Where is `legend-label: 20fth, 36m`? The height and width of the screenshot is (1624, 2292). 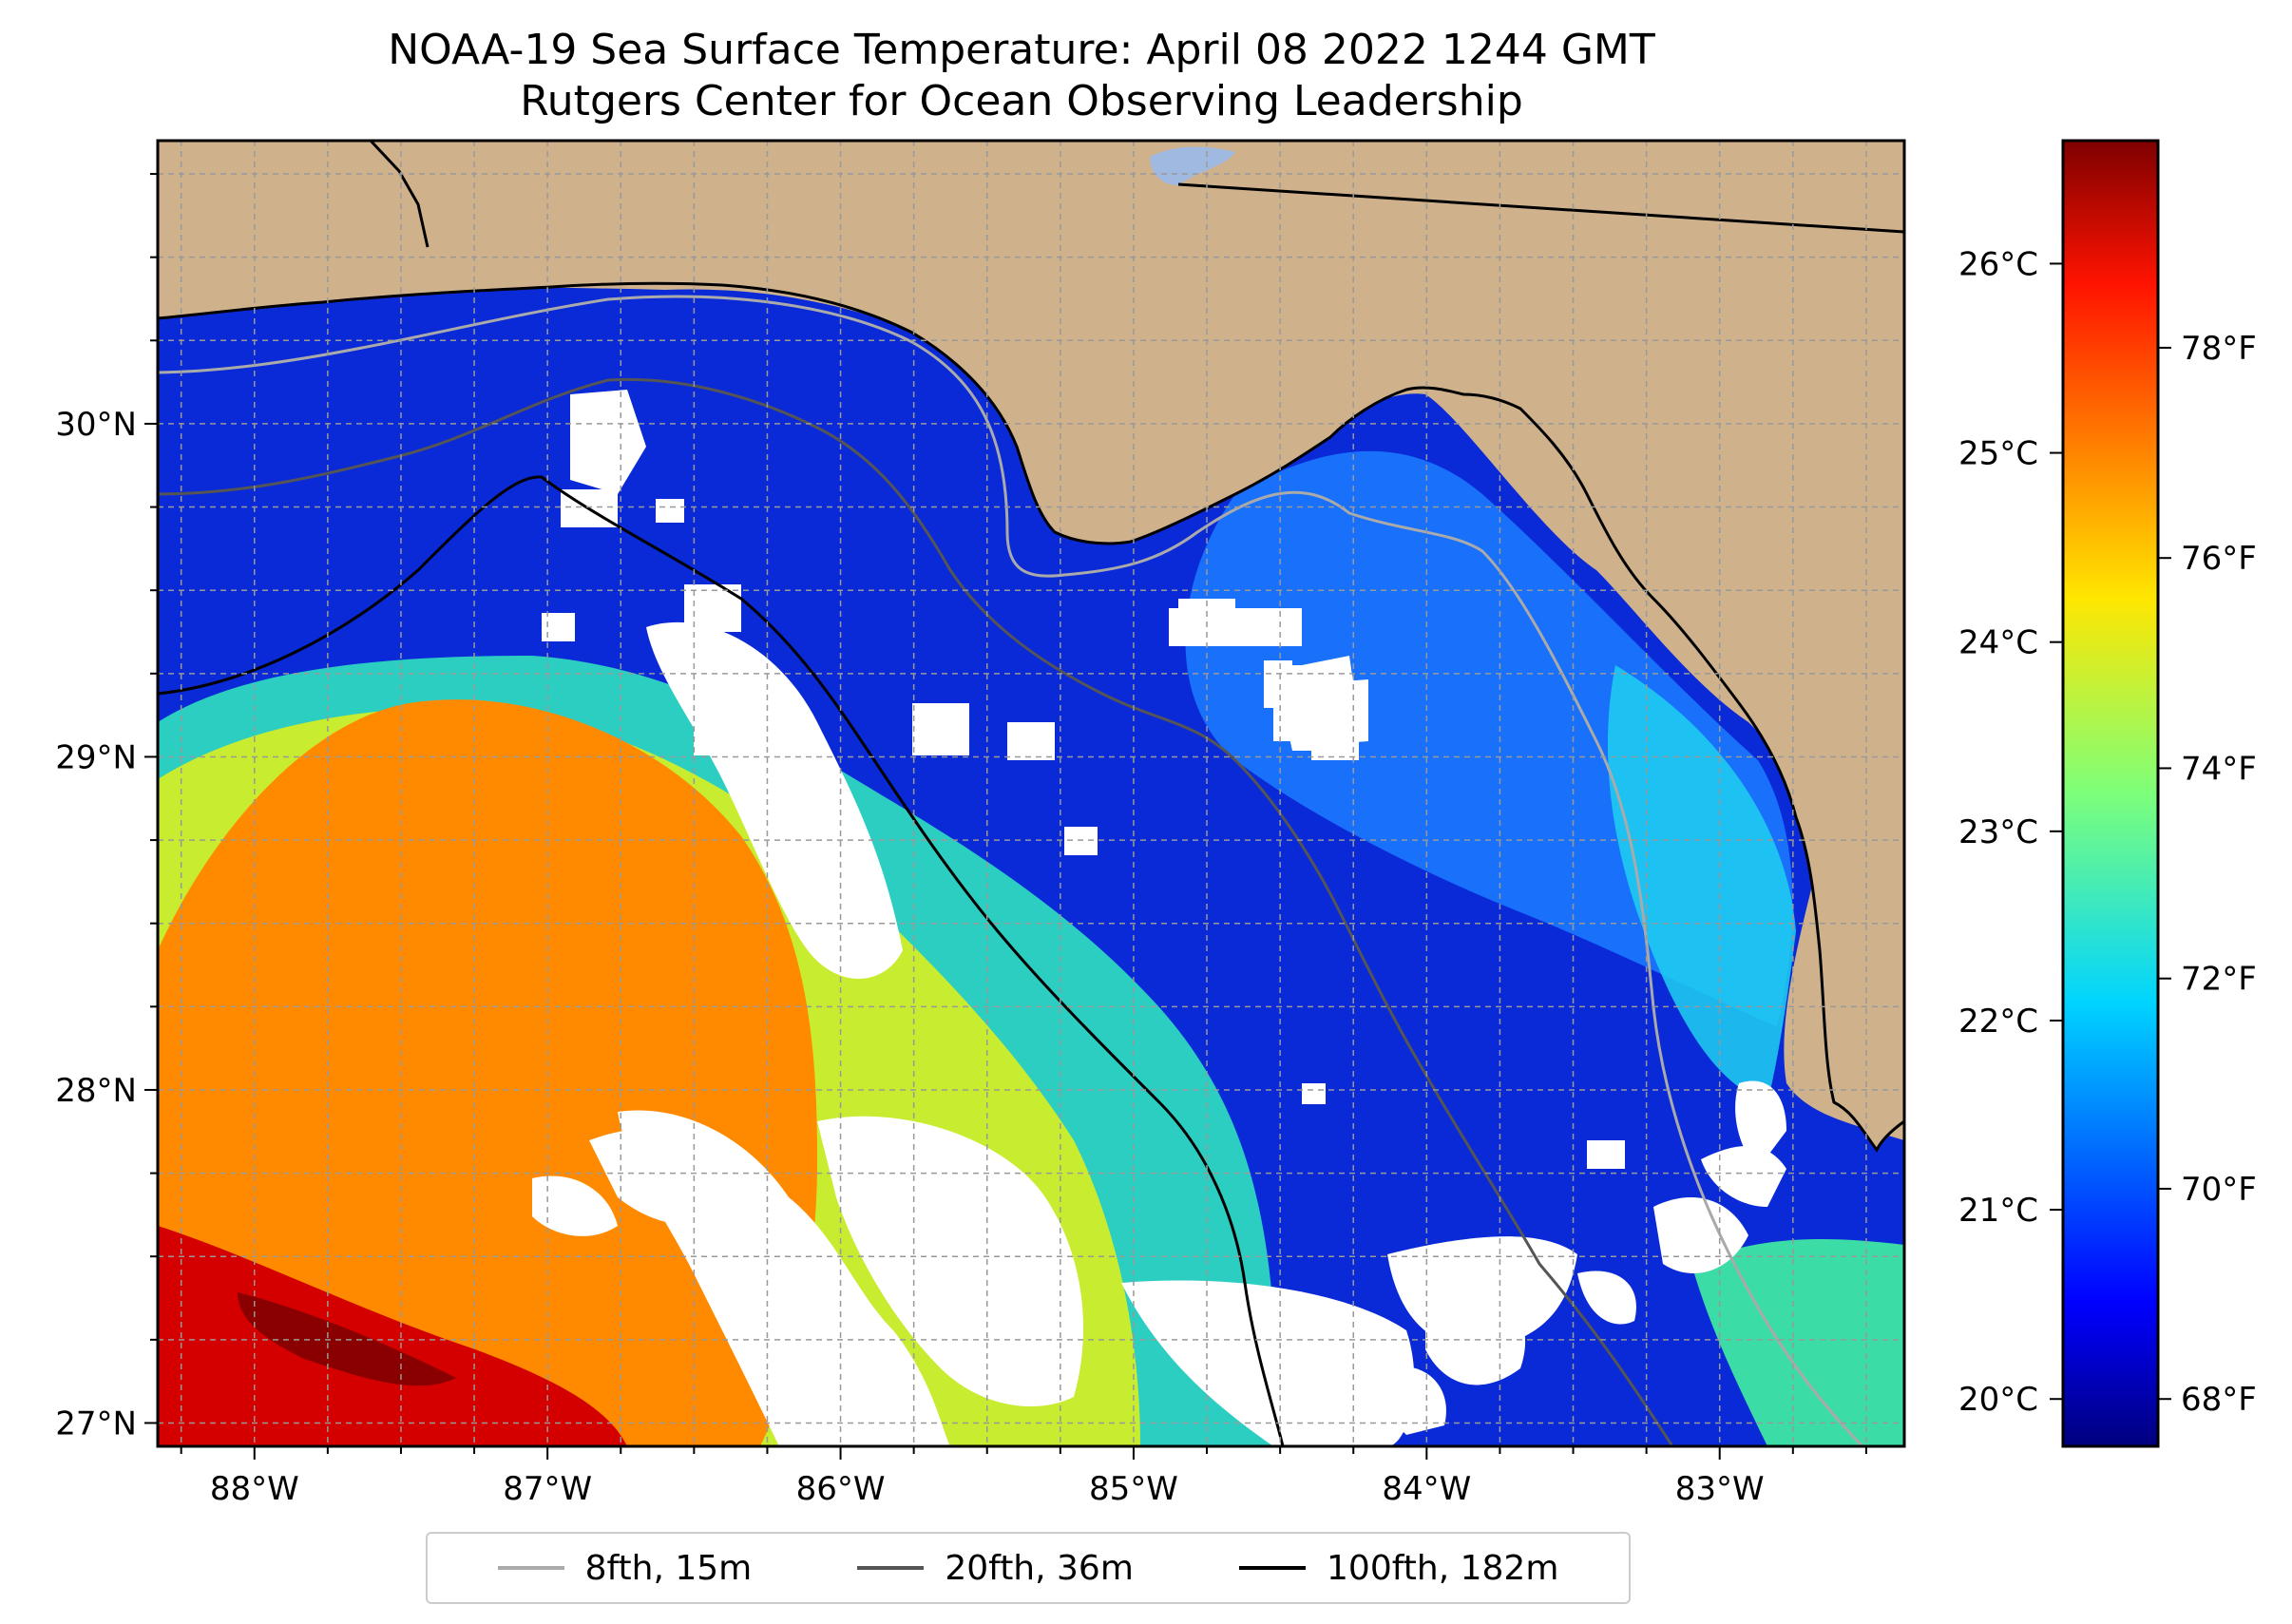 legend-label: 20fth, 36m is located at coordinates (1039, 1568).